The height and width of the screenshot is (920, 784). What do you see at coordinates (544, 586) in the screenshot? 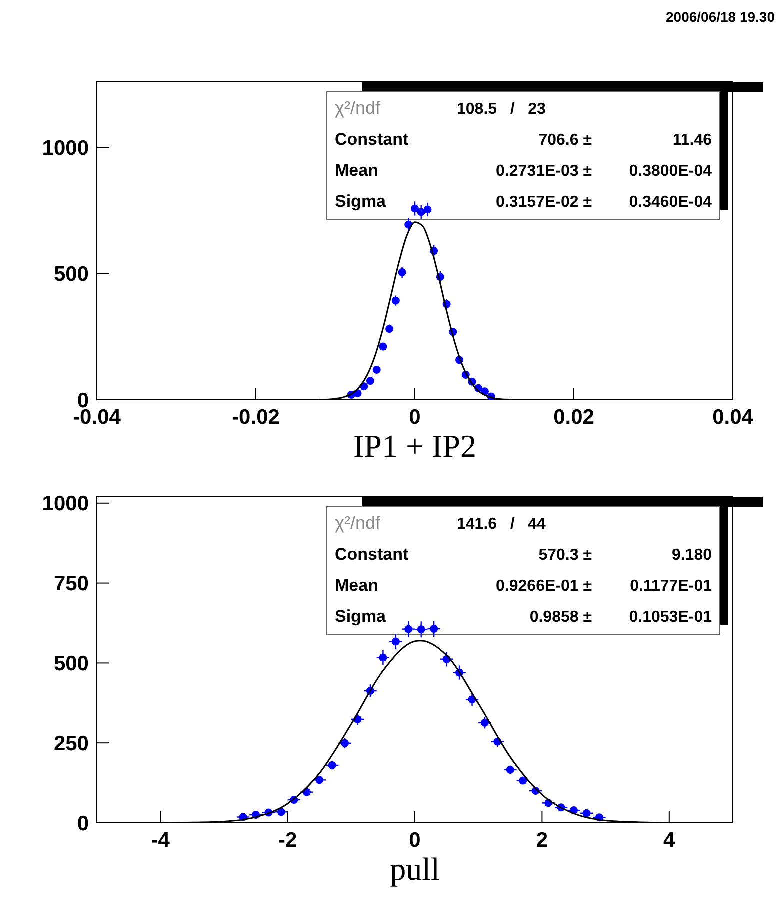
I see `annotation: 0.9266E-01 ±` at bounding box center [544, 586].